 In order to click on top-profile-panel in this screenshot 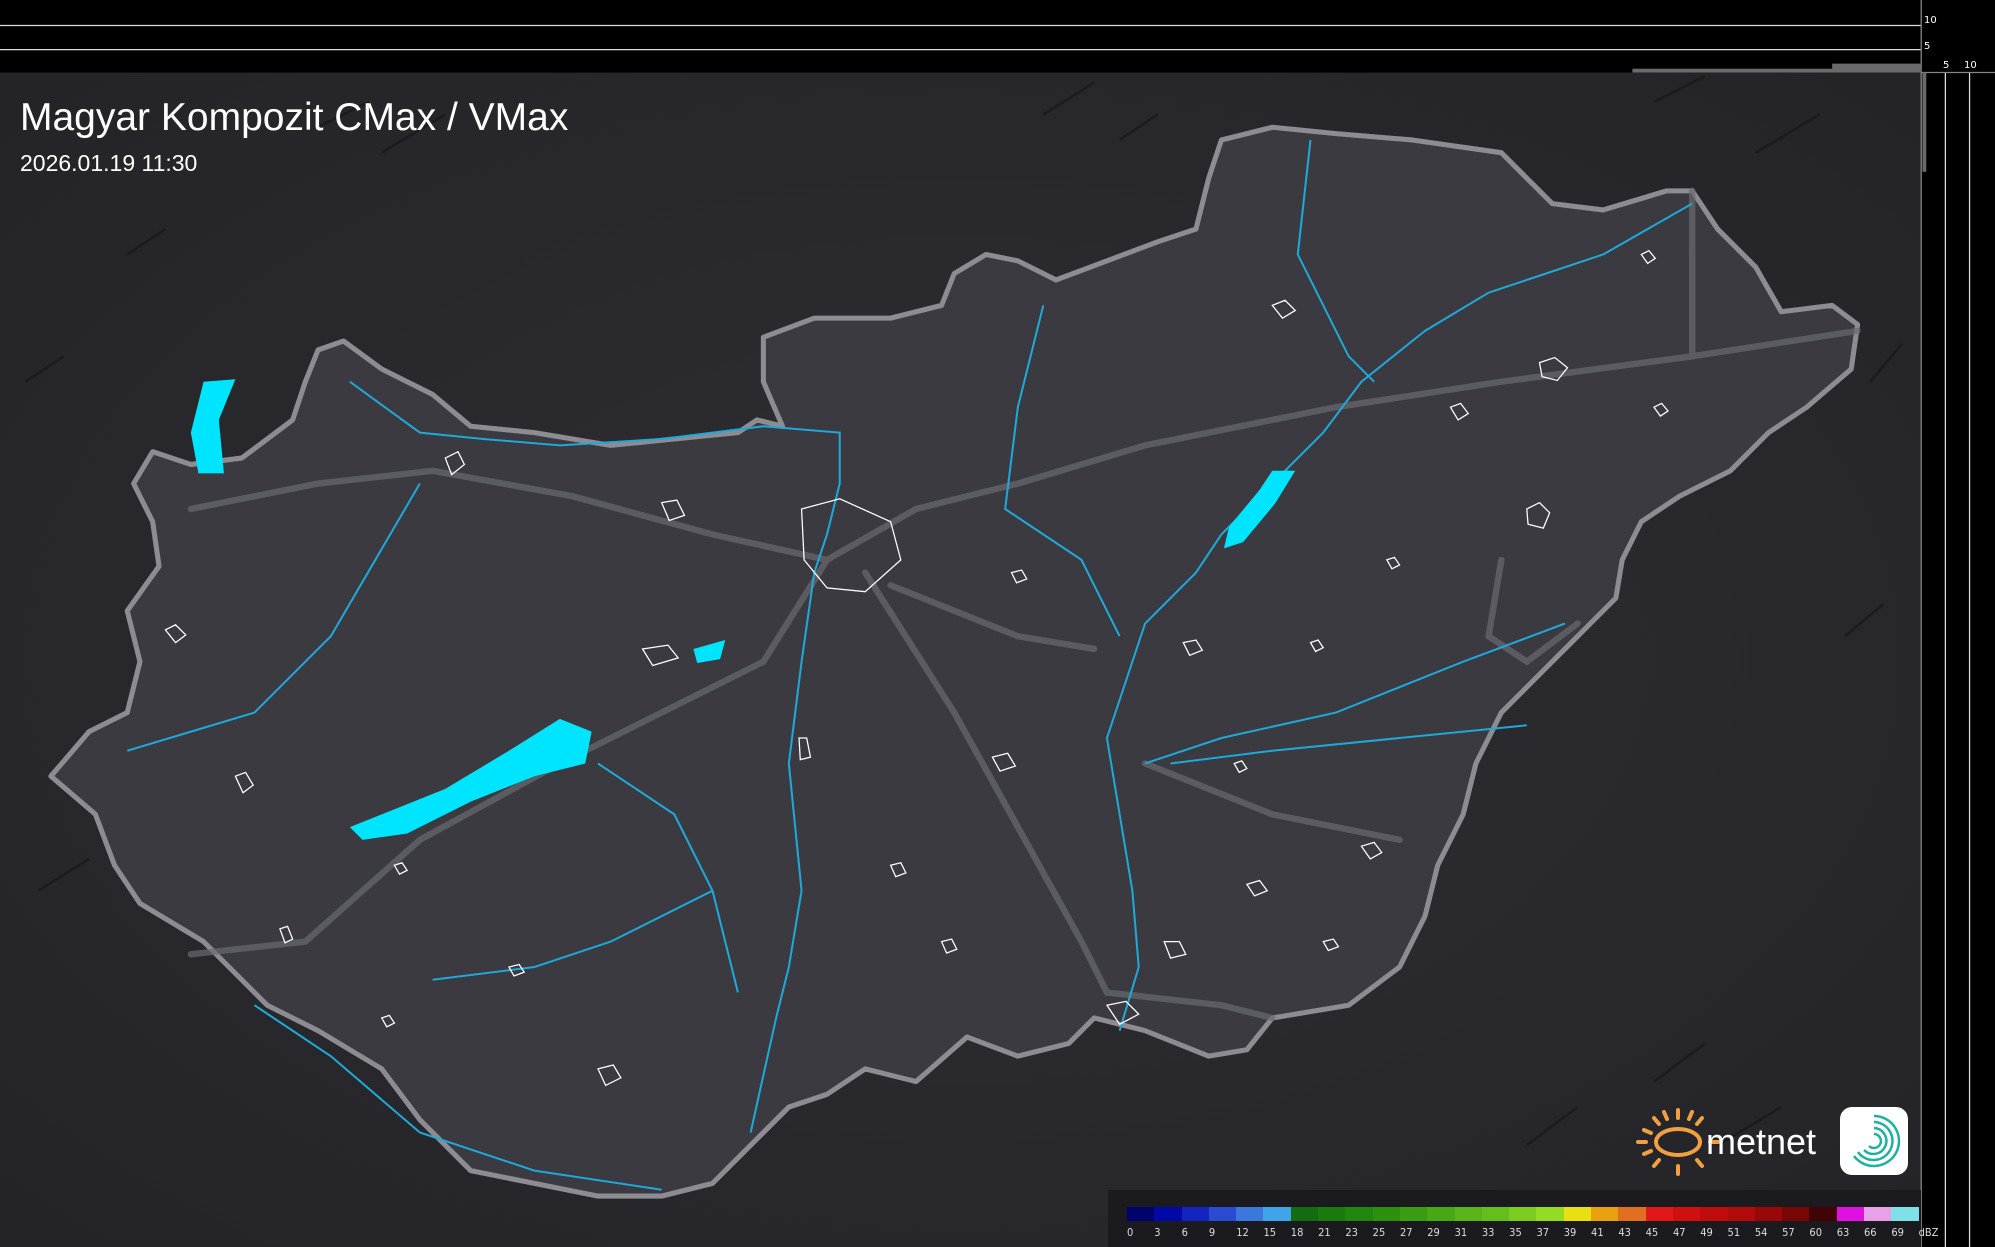, I will do `click(961, 36)`.